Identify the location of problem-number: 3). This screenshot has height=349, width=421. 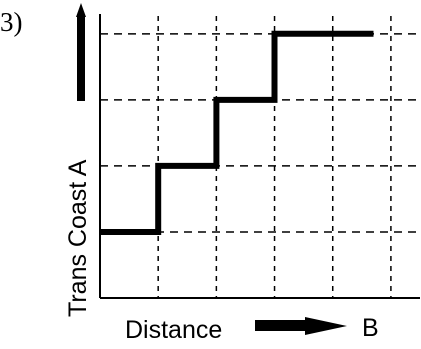
(11, 22).